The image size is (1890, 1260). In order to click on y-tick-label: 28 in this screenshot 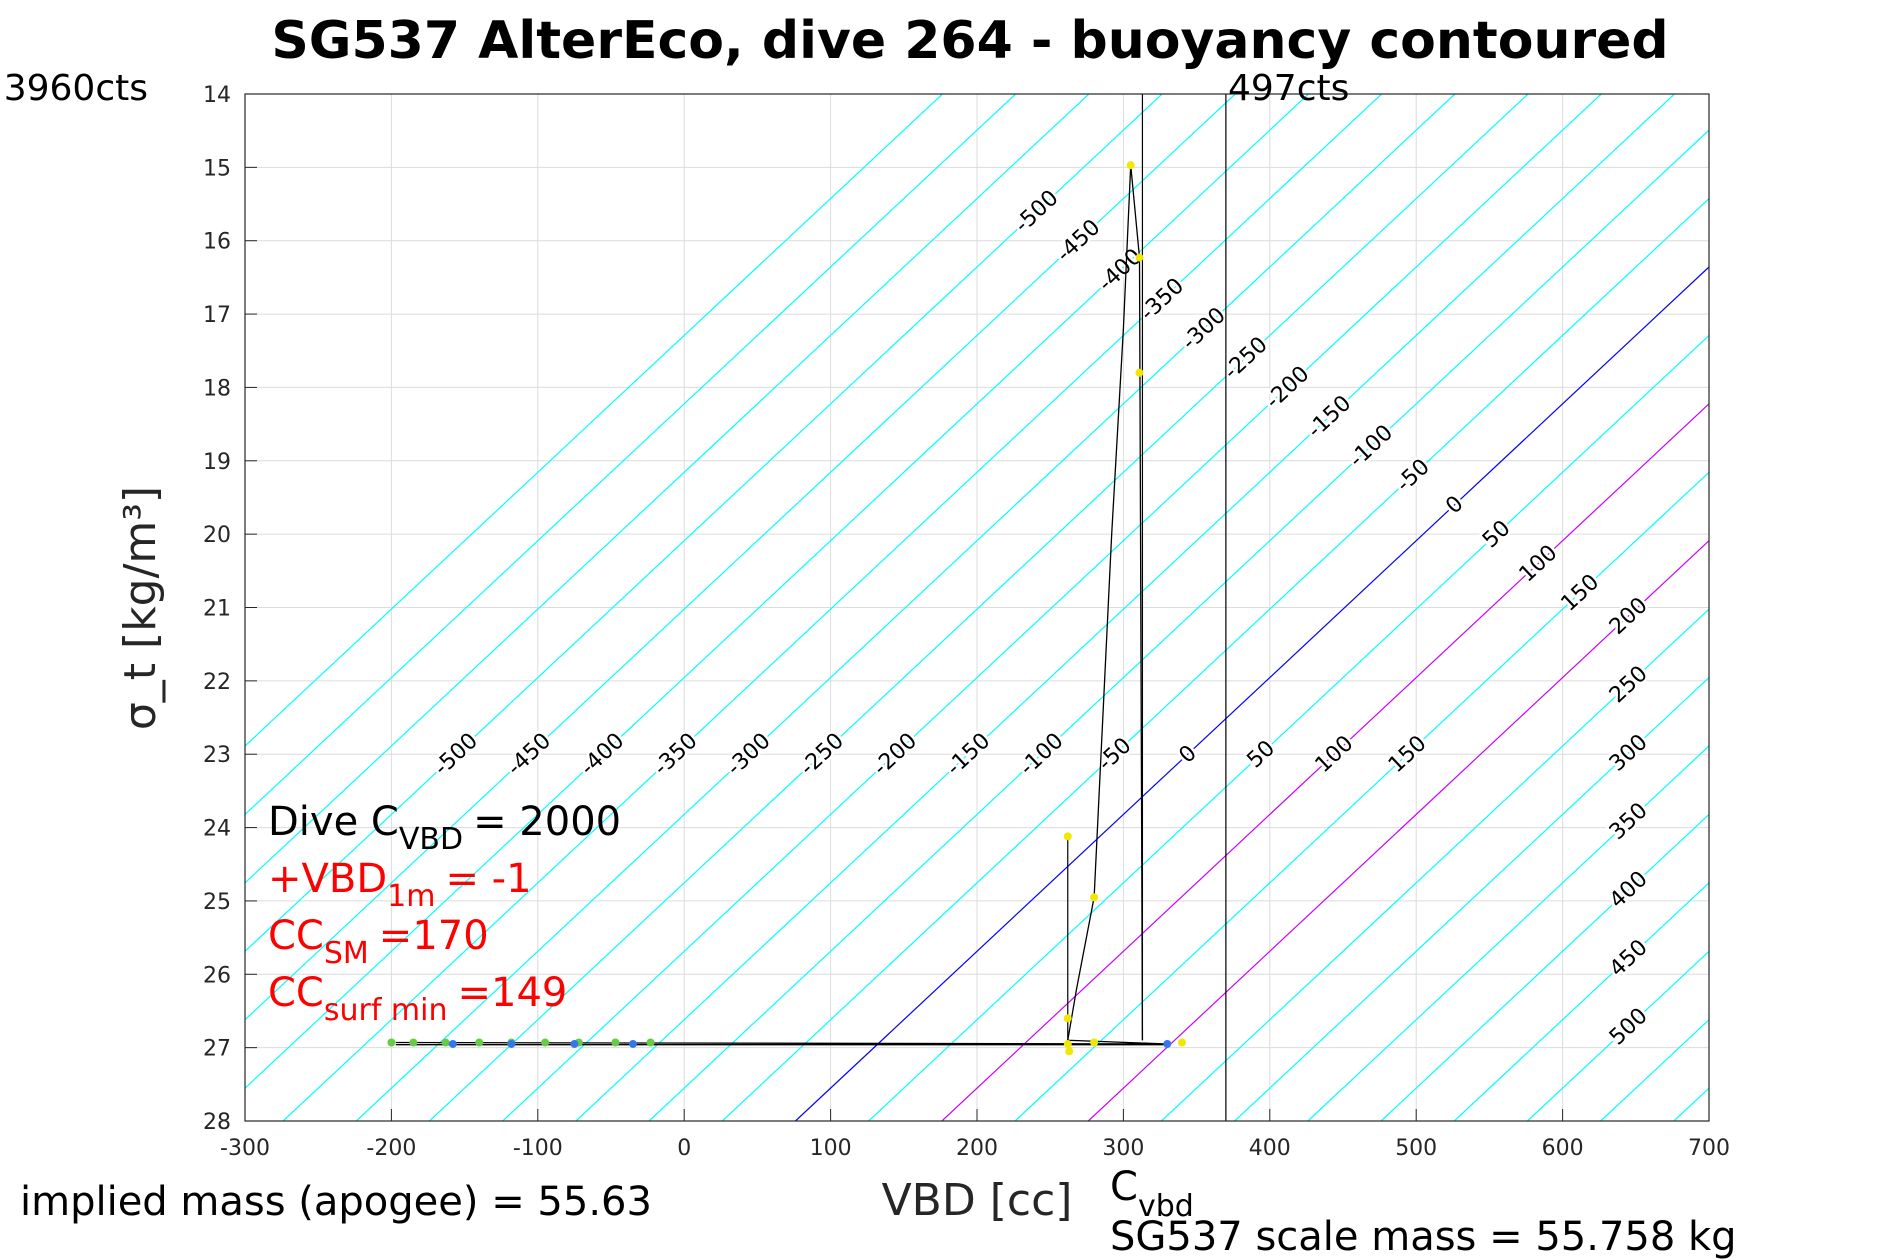, I will do `click(217, 1122)`.